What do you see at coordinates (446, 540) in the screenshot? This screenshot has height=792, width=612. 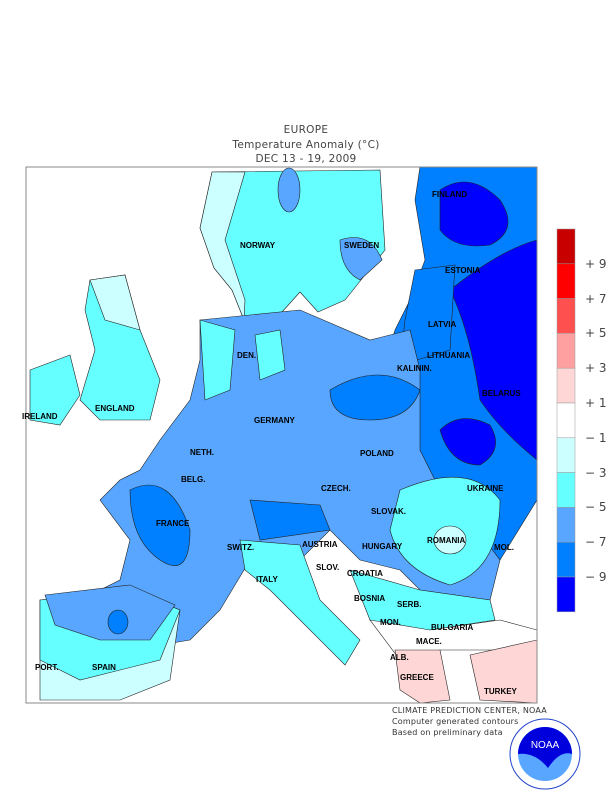 I see `country-label-romania: ROMANIA` at bounding box center [446, 540].